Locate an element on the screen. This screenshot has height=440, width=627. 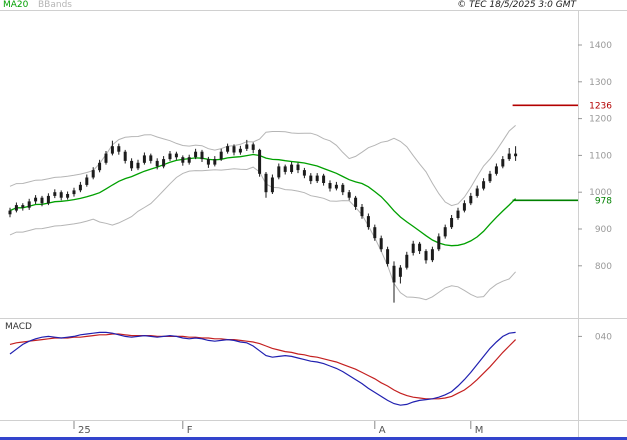
y-axis-label: 800 is located at coordinates (603, 267).